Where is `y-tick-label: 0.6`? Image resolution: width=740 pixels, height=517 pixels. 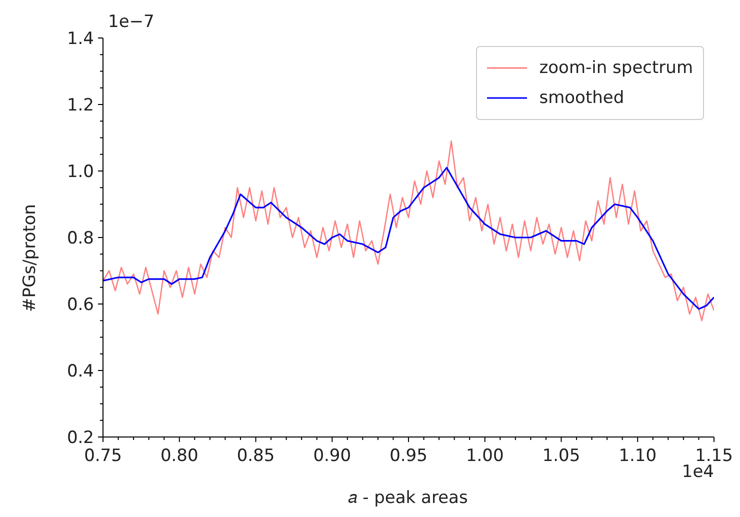 y-tick-label: 0.6 is located at coordinates (80, 305).